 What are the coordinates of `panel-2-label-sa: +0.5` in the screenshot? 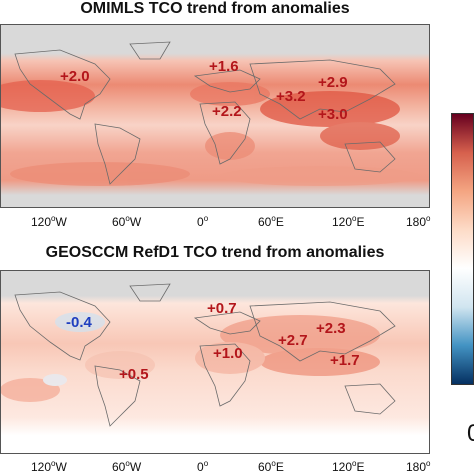 It's located at (134, 374).